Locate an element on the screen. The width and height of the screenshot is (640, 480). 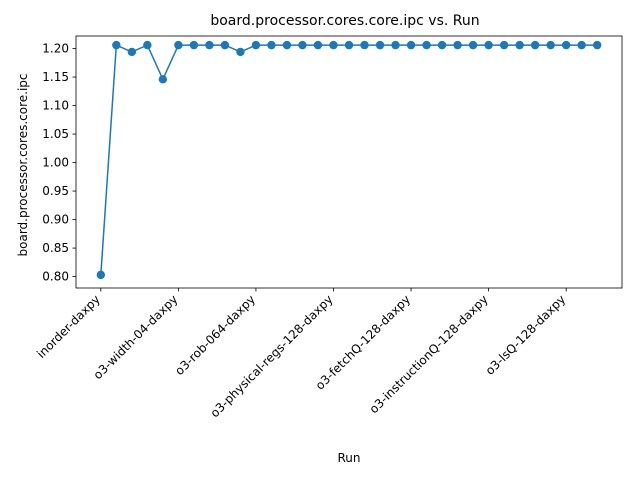
y-tick-label: 0.85 is located at coordinates (55, 248).